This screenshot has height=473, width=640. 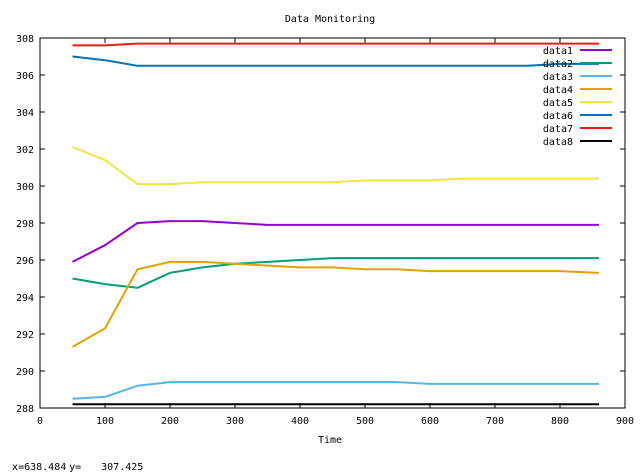 What do you see at coordinates (365, 421) in the screenshot?
I see `x-tick-label: 500` at bounding box center [365, 421].